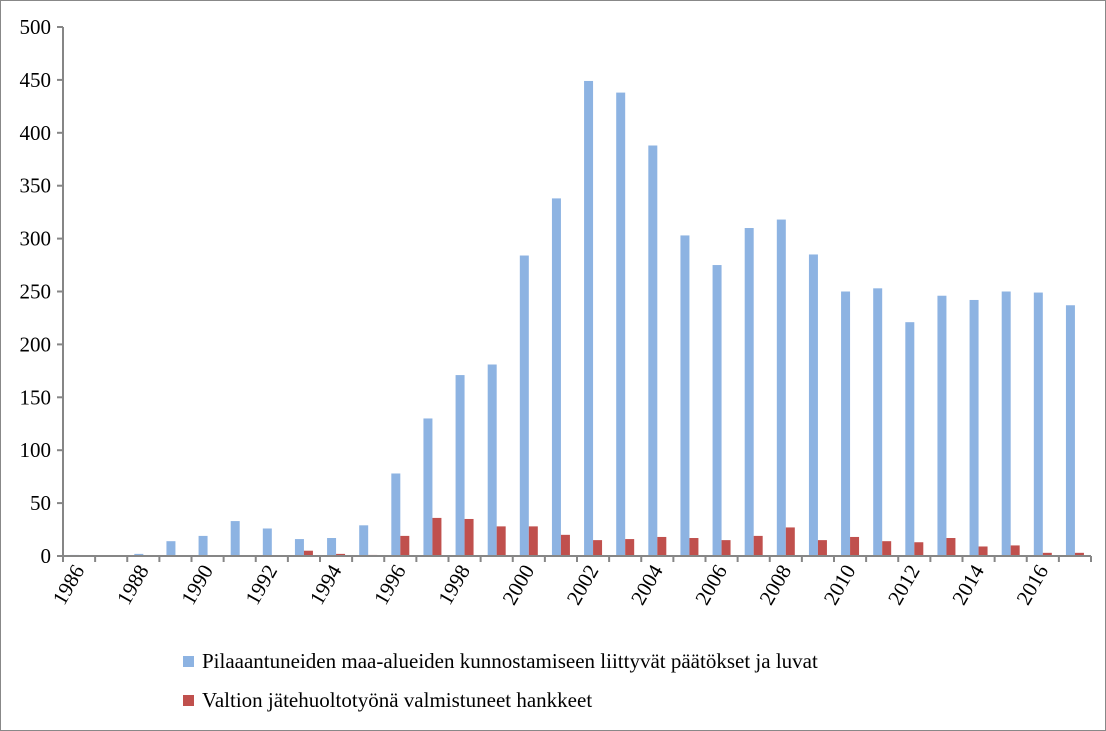 This screenshot has height=731, width=1106. I want to click on bar-series-1-1997, so click(428, 487).